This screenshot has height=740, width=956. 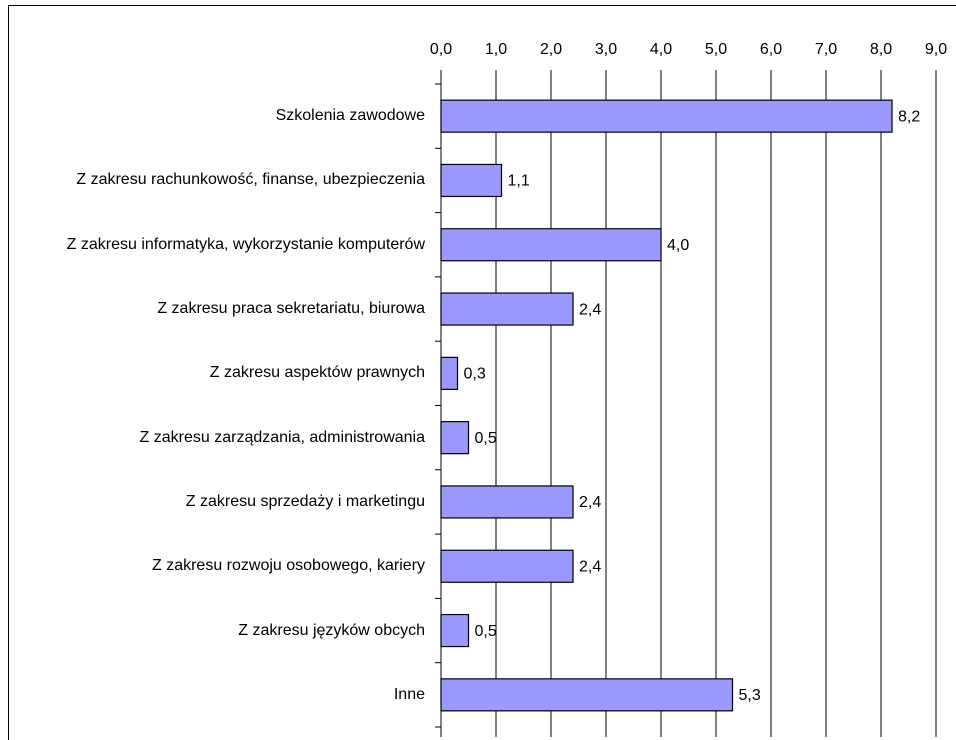 What do you see at coordinates (519, 181) in the screenshot?
I see `value-label: 1,1` at bounding box center [519, 181].